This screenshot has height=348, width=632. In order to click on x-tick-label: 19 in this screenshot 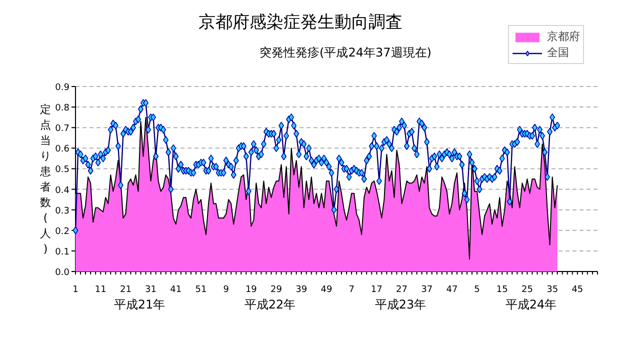, I will do `click(251, 290)`.